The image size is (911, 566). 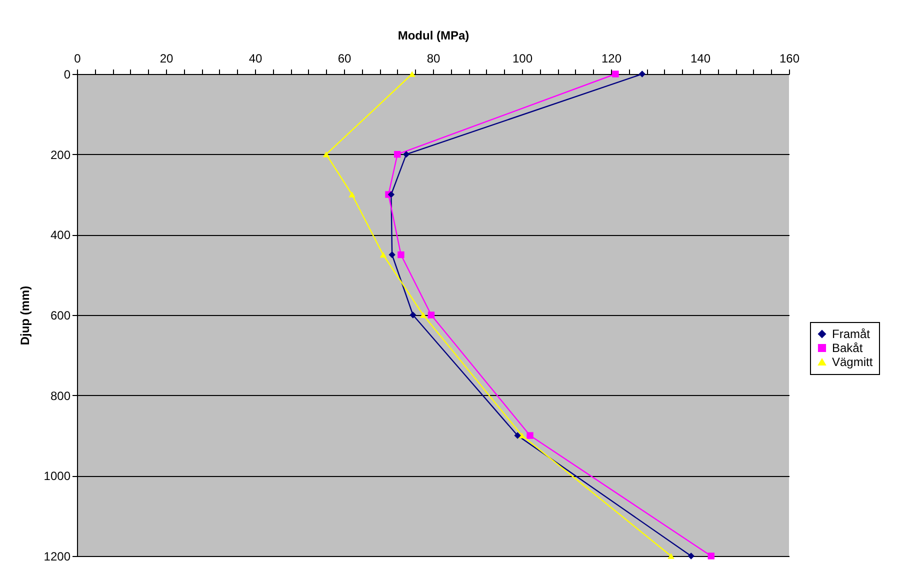 What do you see at coordinates (611, 59) in the screenshot?
I see `x-tick-label: 120` at bounding box center [611, 59].